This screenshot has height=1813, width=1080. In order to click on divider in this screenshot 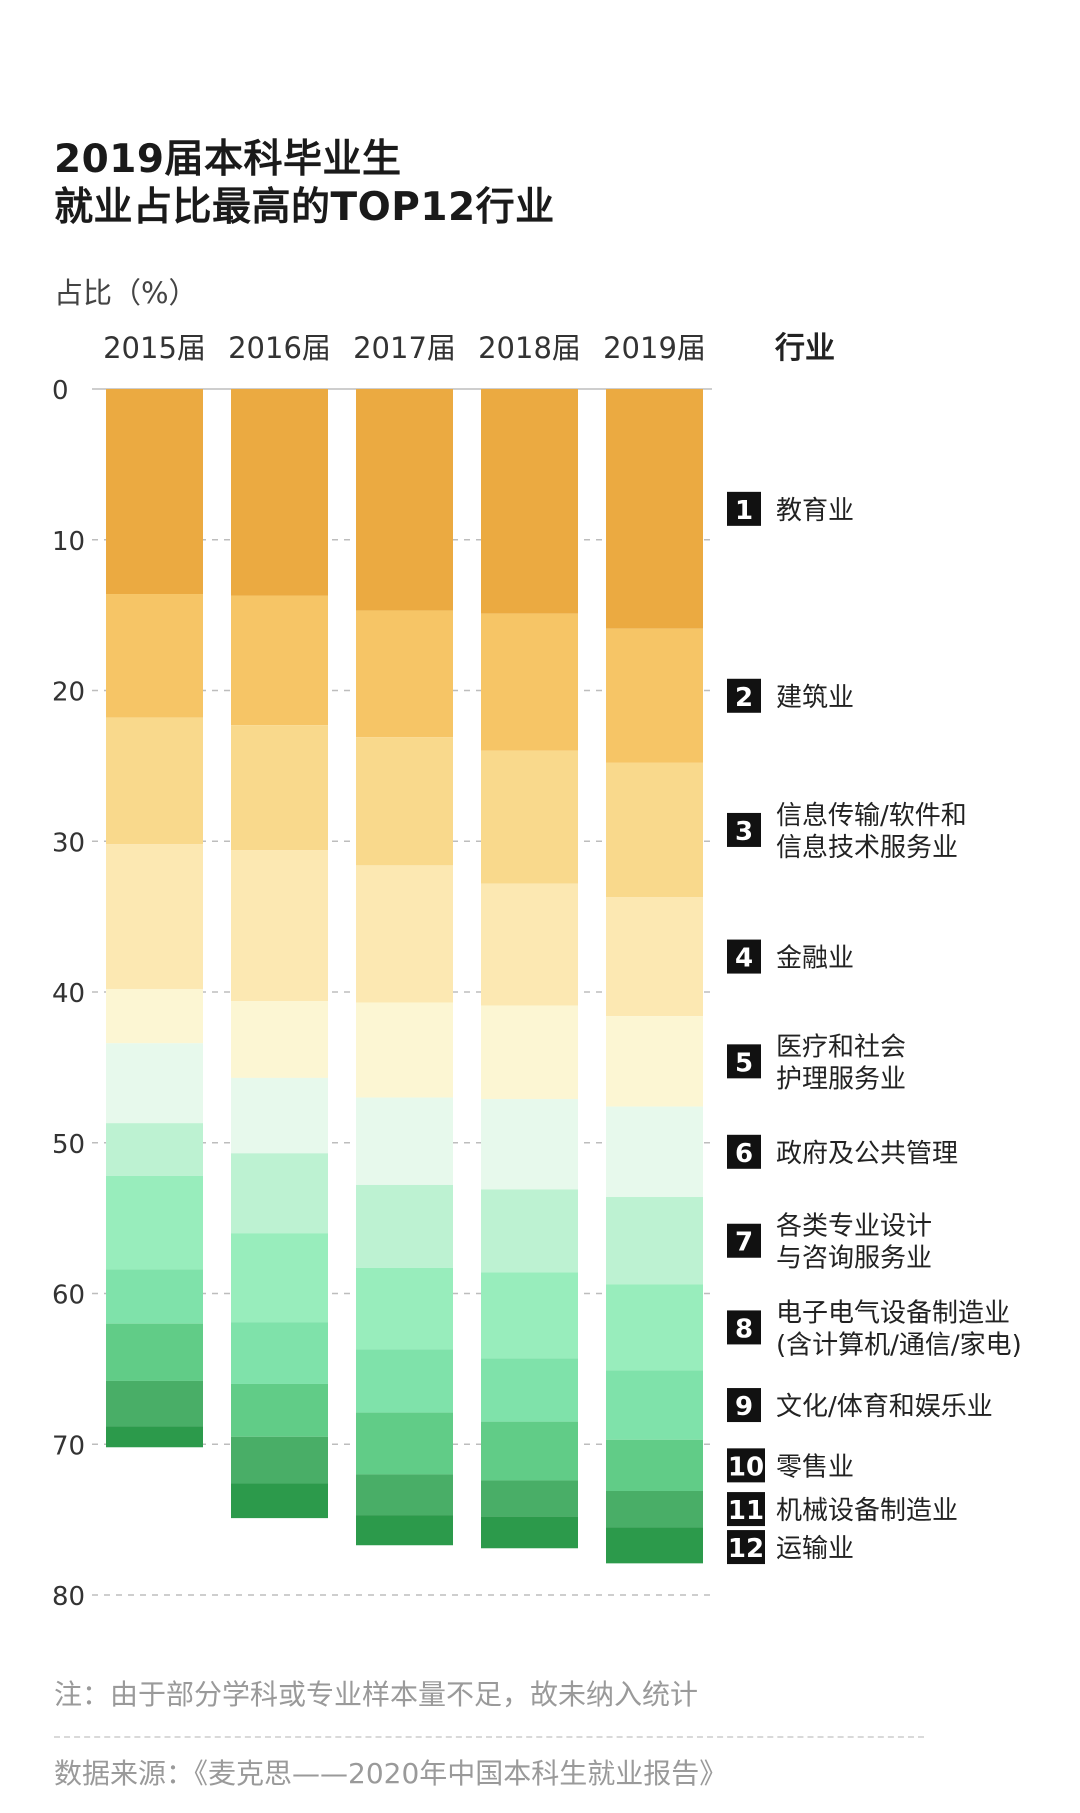, I will do `click(489, 1737)`.